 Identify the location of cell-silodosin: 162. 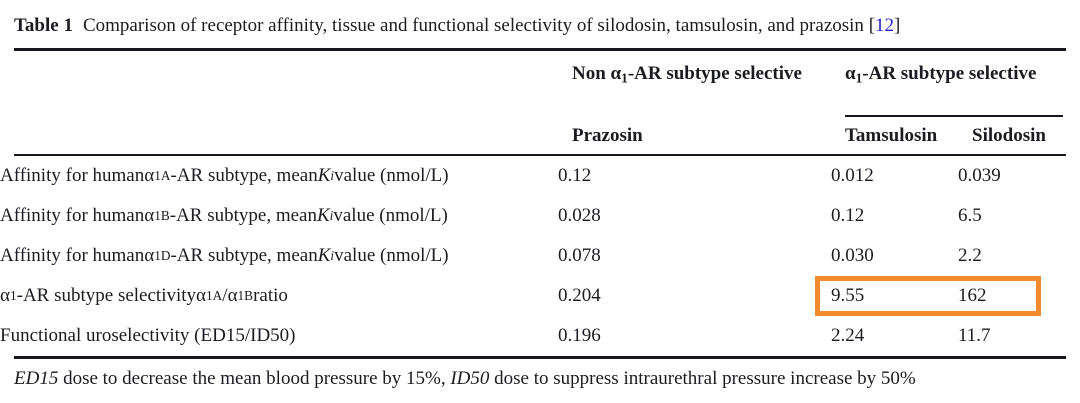
(972, 295).